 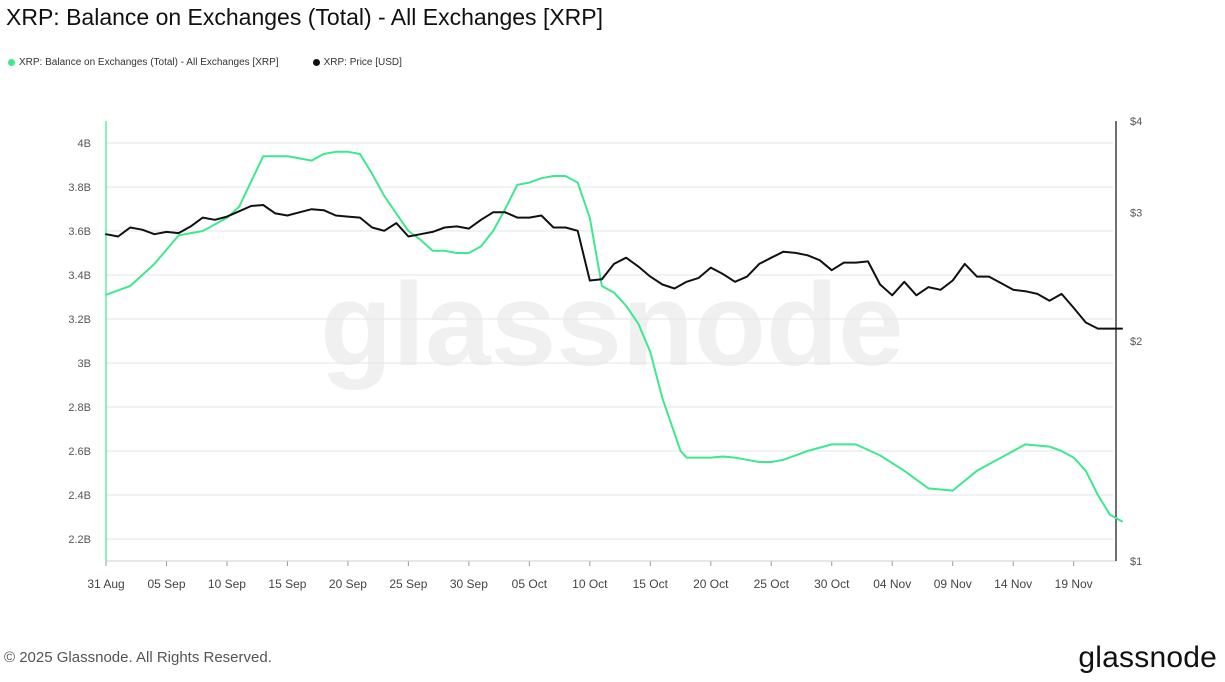 What do you see at coordinates (892, 584) in the screenshot?
I see `x-tick-label: 04 Nov` at bounding box center [892, 584].